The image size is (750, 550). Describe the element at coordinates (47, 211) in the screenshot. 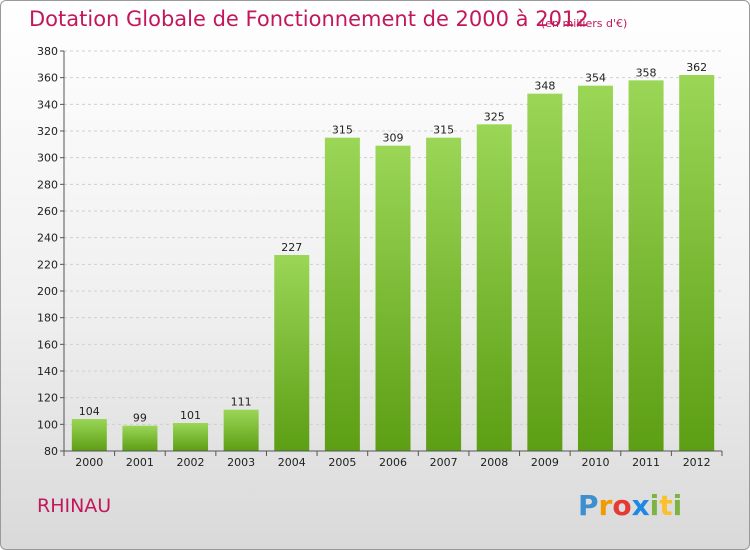

I see `y-tick-label: 260` at that location.